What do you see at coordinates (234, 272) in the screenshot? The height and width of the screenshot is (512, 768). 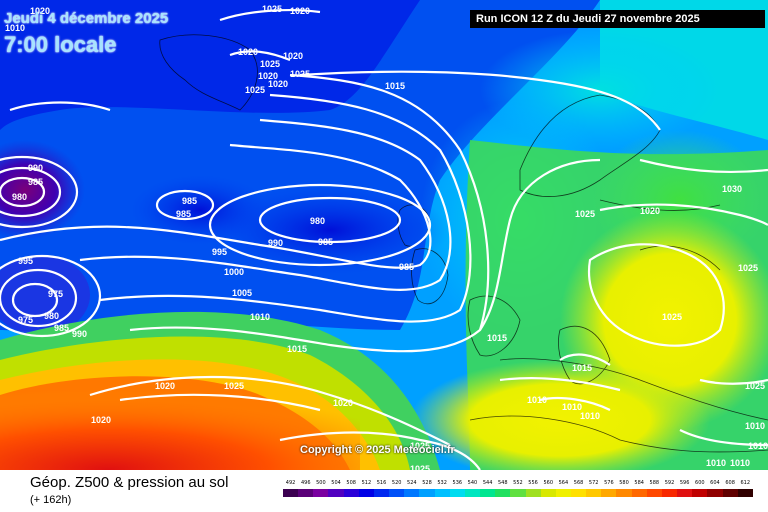 I see `isobar-label: 1000` at bounding box center [234, 272].